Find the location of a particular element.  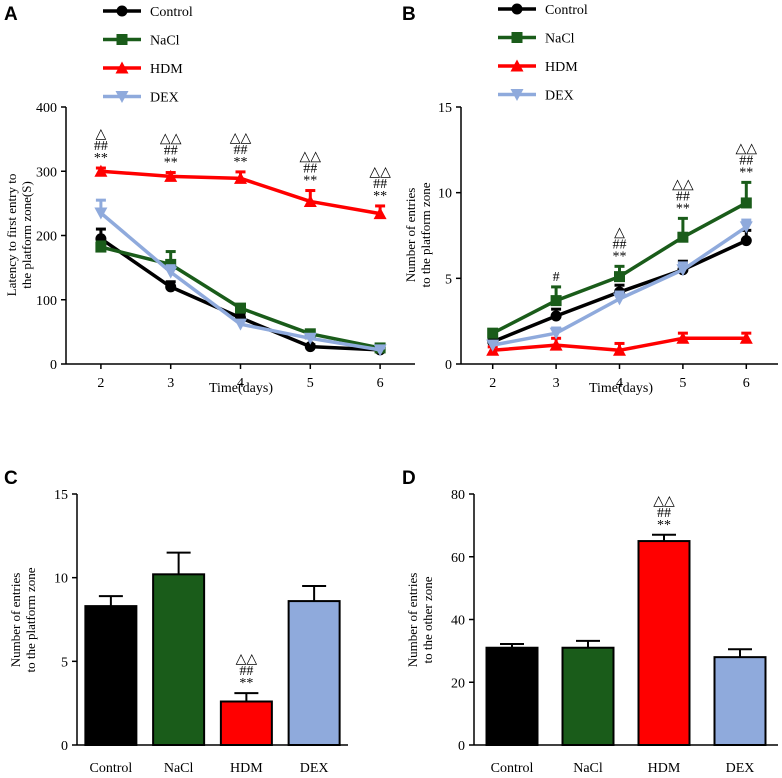

y-tick-label: 200 is located at coordinates (46, 237).